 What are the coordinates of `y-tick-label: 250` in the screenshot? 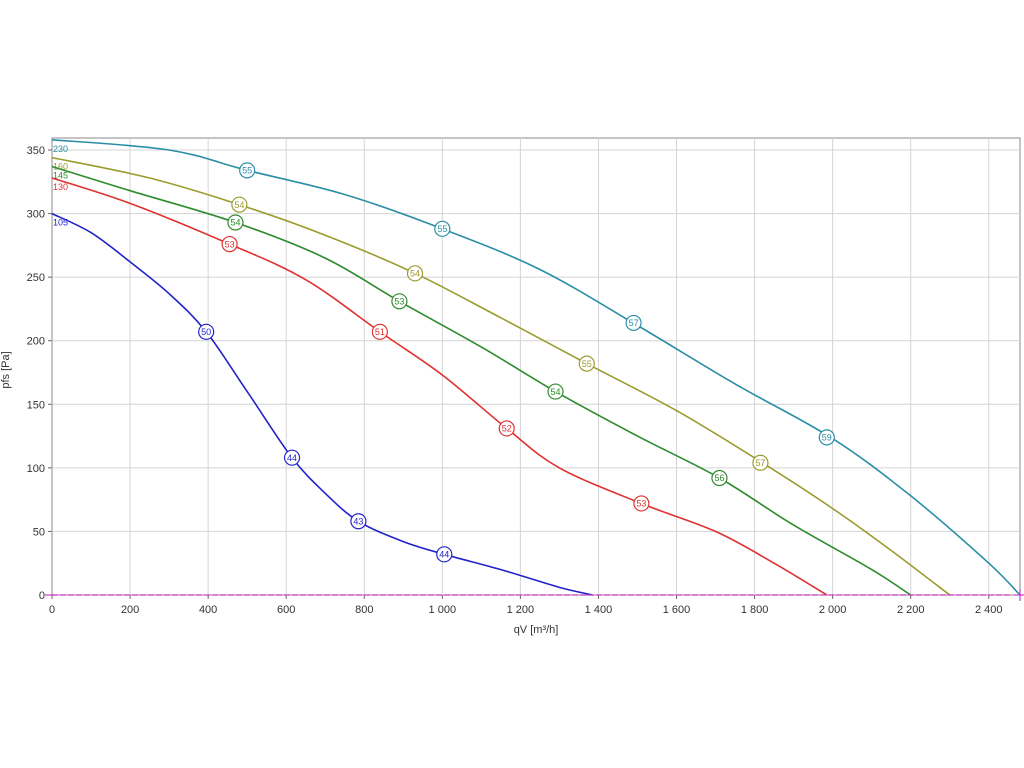 It's located at (36, 278).